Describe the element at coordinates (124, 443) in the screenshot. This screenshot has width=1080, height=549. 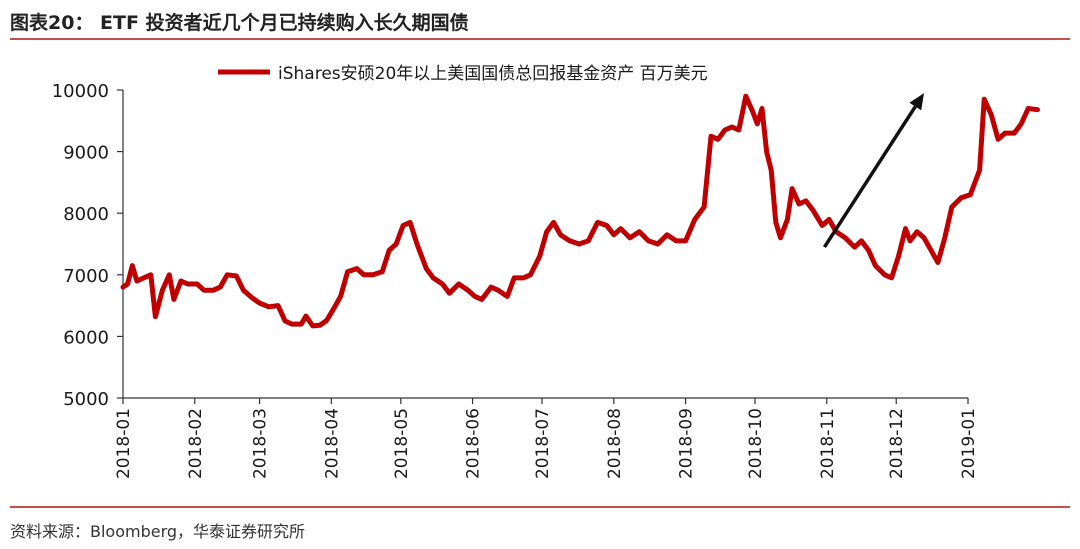
I see `x-tick-label: 2018-01` at that location.